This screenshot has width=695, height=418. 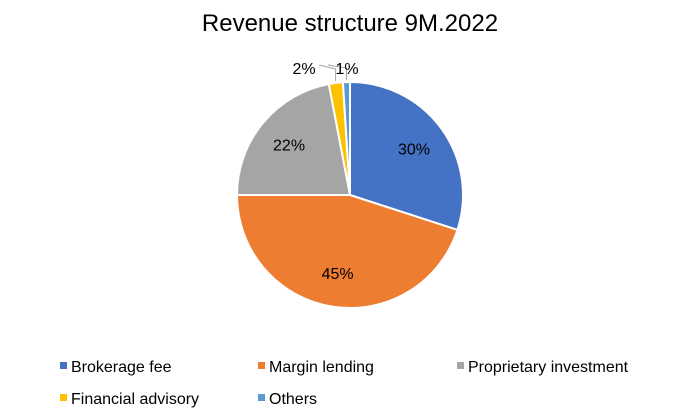 I want to click on legend-label-brokerage-fee: Brokerage fee, so click(x=121, y=367).